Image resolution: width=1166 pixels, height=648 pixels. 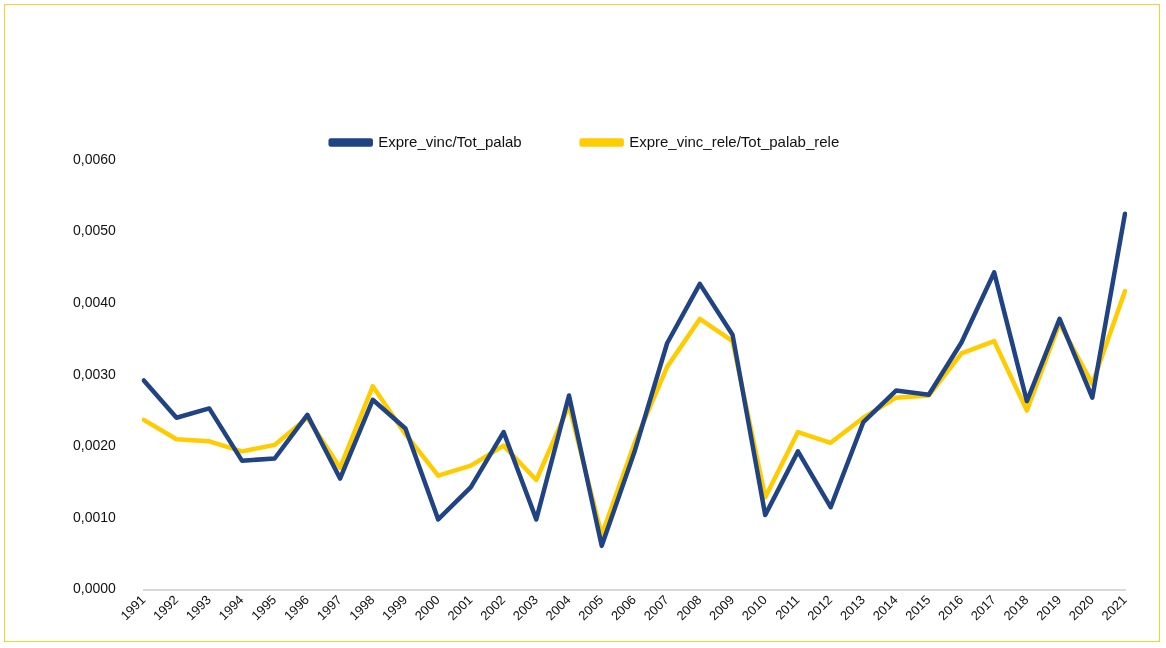 I want to click on y-tick-label: 0,0010, so click(x=94, y=516).